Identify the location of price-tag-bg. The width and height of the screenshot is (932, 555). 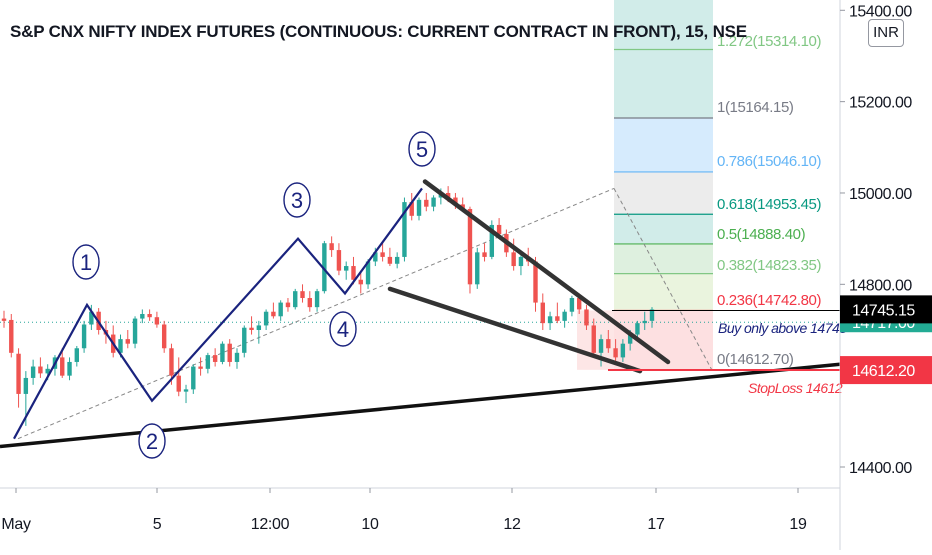
(886, 309).